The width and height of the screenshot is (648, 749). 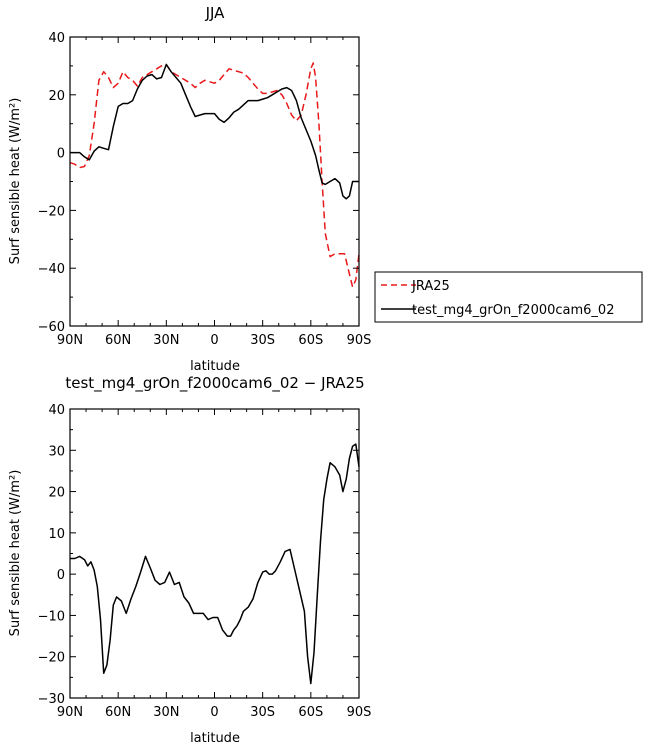 I want to click on y-tick-label: 30, so click(x=56, y=451).